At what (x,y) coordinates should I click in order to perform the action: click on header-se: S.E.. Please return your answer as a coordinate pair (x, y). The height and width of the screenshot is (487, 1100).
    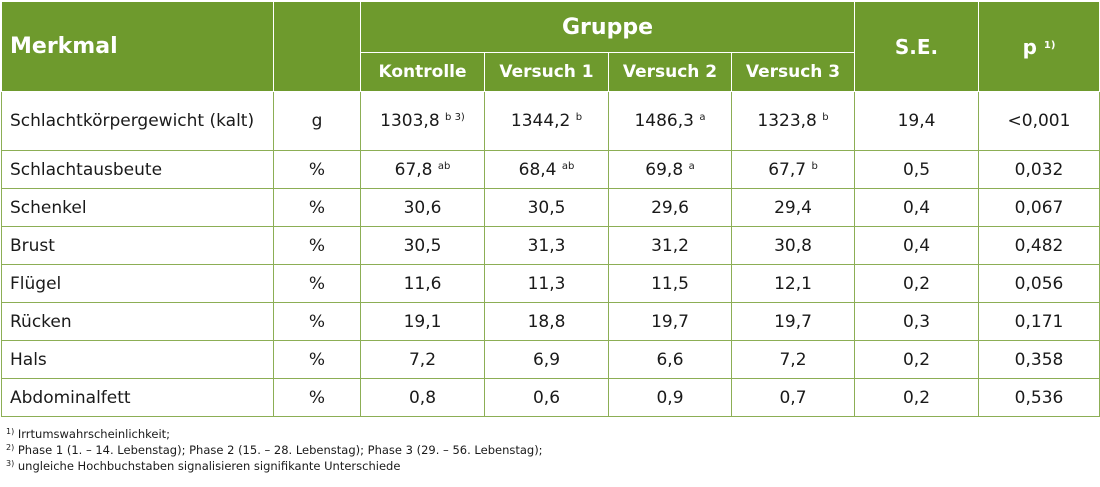
    Looking at the image, I should click on (916, 46).